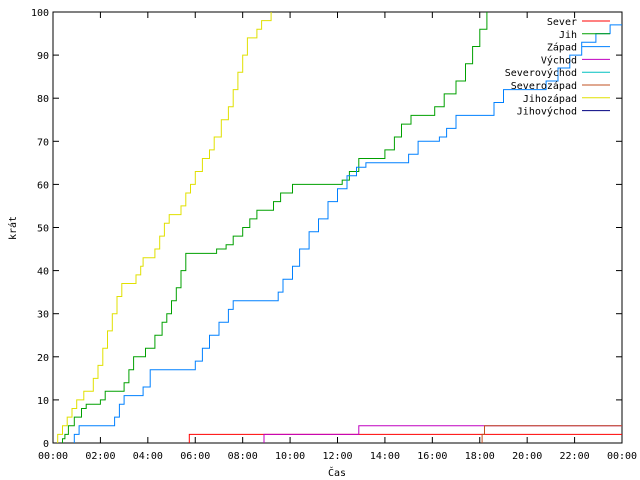  I want to click on y-tick-label: 40, so click(43, 272).